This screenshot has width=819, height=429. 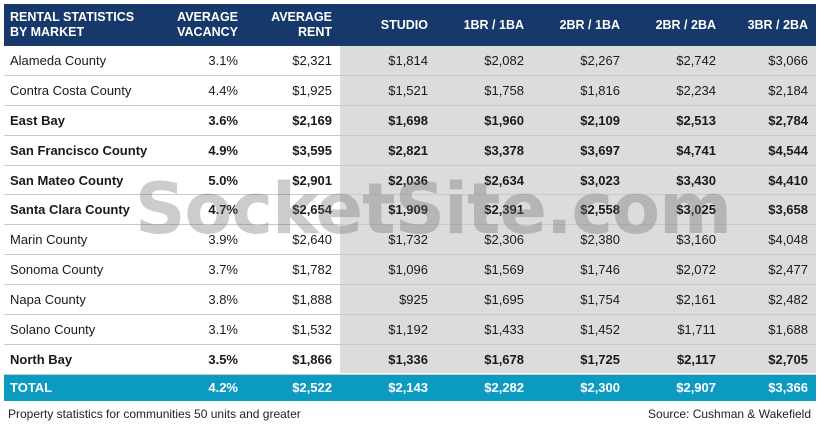 I want to click on cell-3br-2ba: $1,688, so click(x=788, y=329).